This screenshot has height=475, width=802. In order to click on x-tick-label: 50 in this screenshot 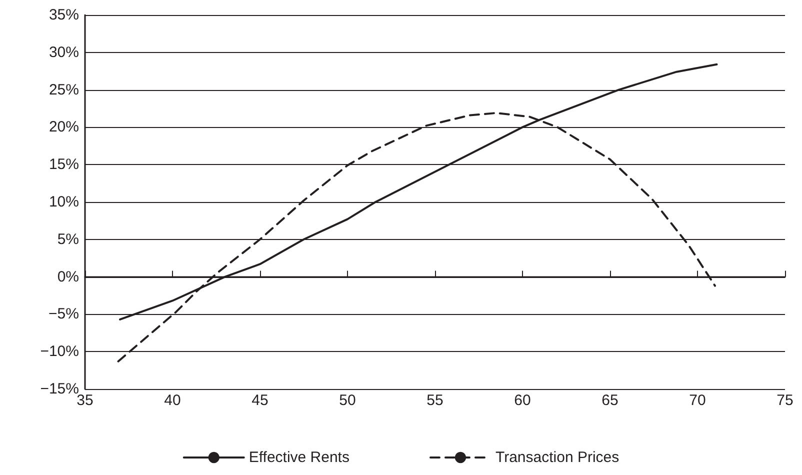, I will do `click(347, 400)`.